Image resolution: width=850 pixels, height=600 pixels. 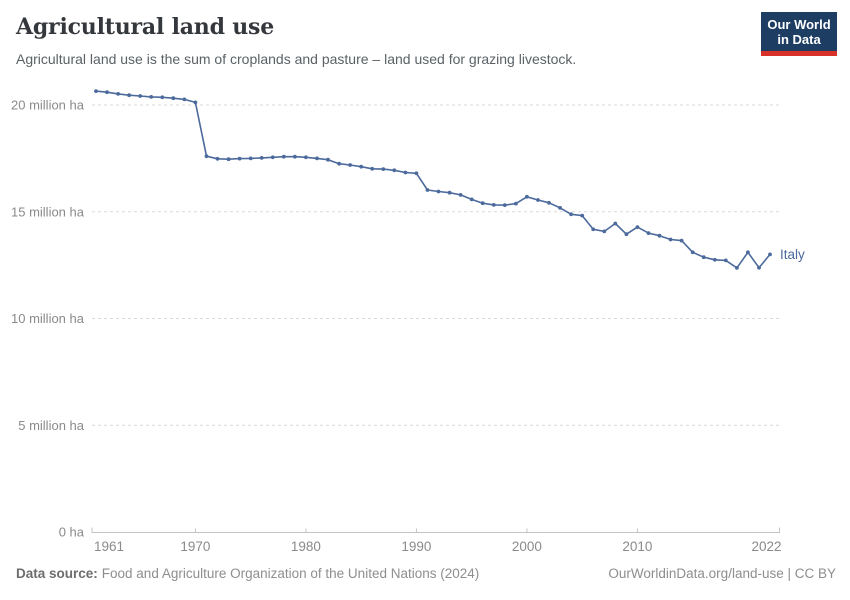 I want to click on page-title: Agricultural land use, so click(x=145, y=27).